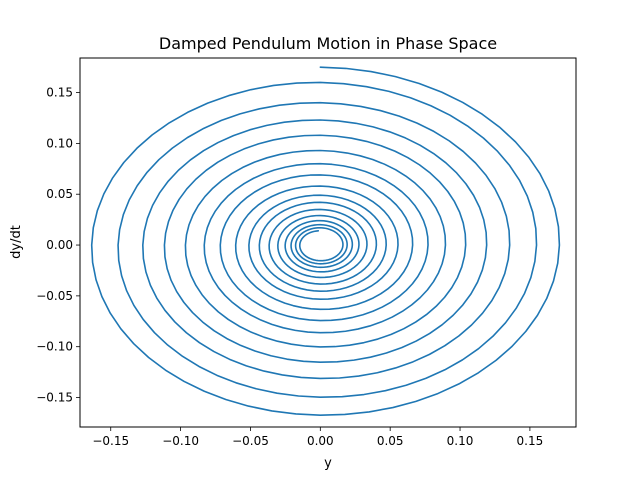  I want to click on x-axis: −0.15 −0.10 −0.05 0.00 0.05 0.10 0.15, so click(317, 437).